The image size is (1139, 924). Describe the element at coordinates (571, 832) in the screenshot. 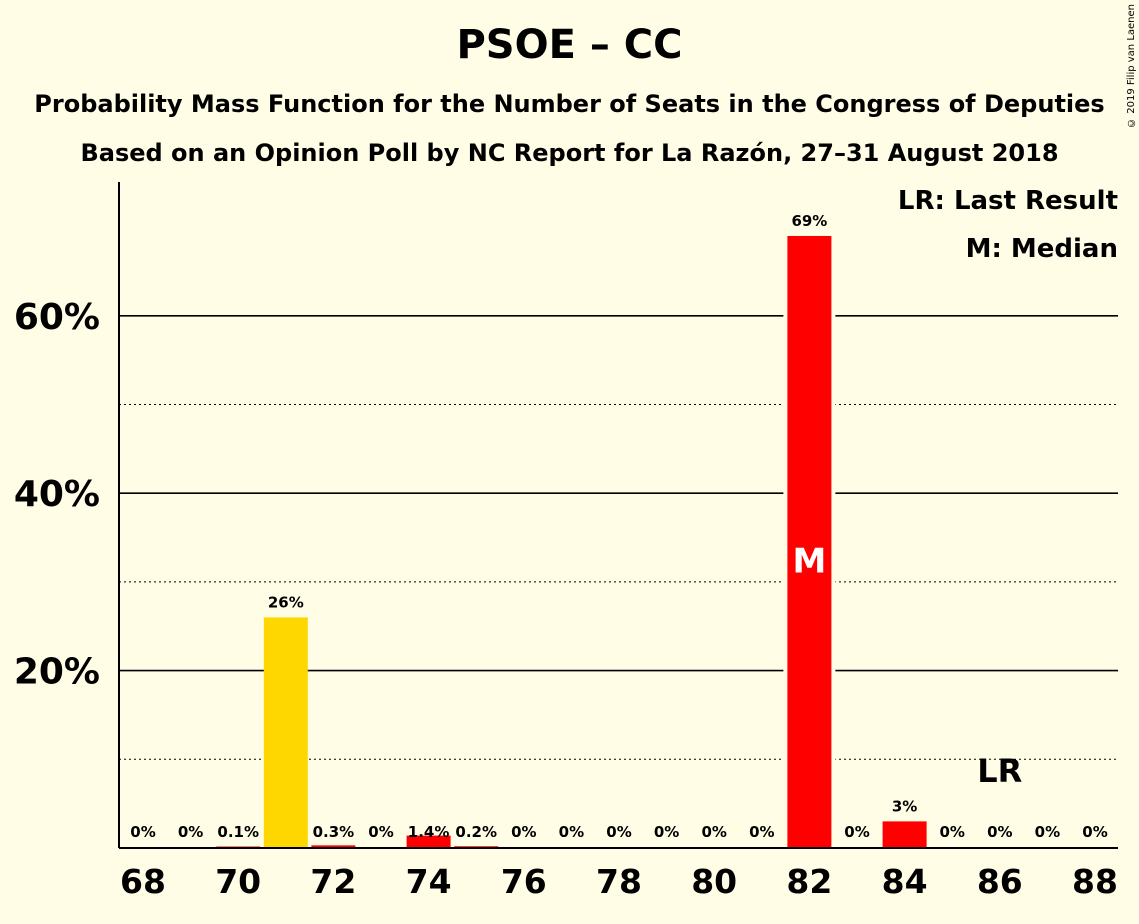

I see `value-label-77: 0%` at that location.